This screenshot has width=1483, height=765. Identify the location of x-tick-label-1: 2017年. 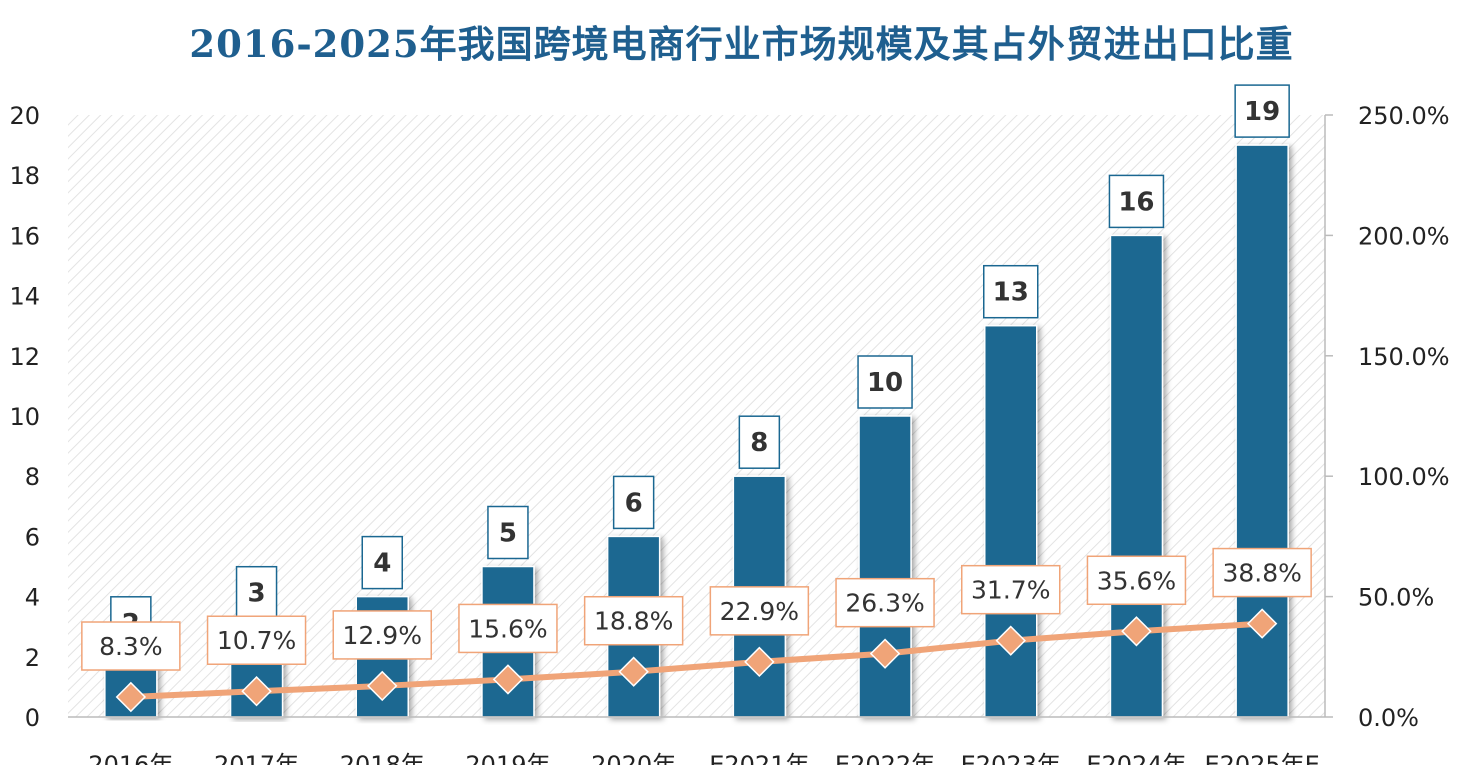
(256, 758).